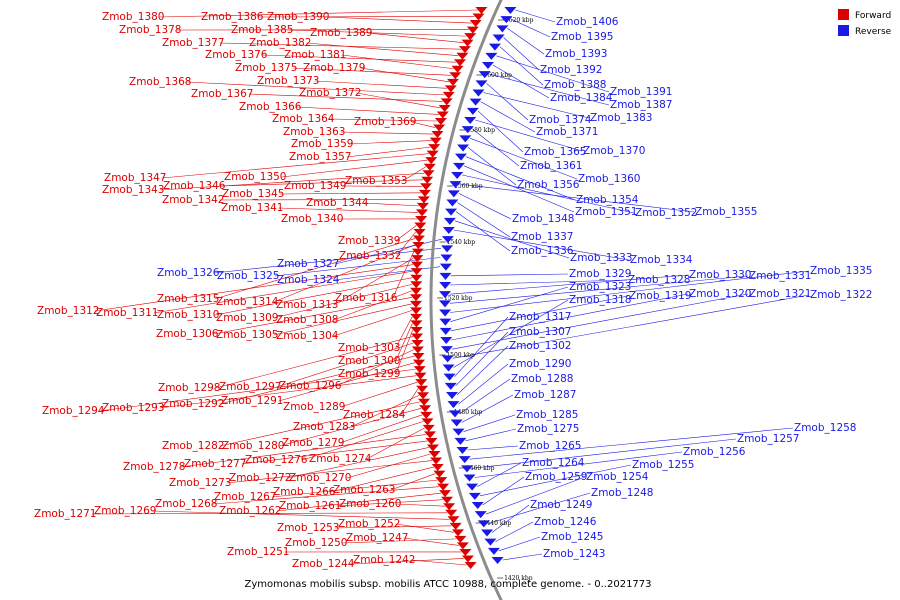 This screenshot has width=900, height=600. What do you see at coordinates (314, 407) in the screenshot?
I see `forward-gene-label: Zmob_1289` at bounding box center [314, 407].